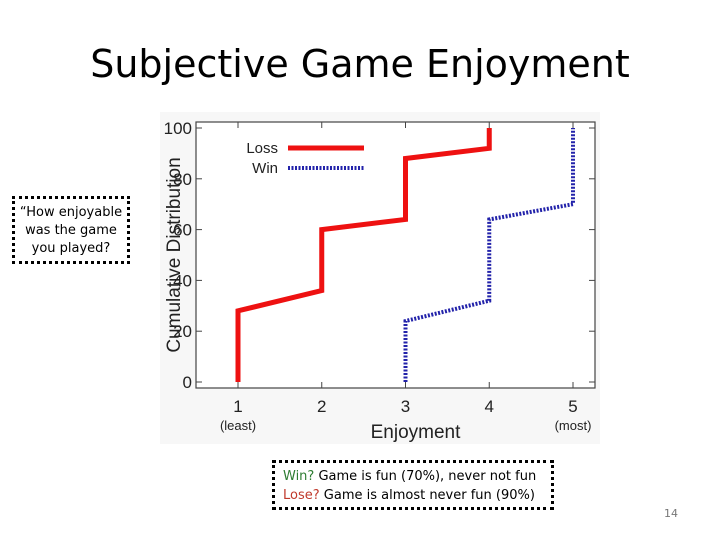 The image size is (720, 540). I want to click on x-tick-sublabel: (most), so click(573, 425).